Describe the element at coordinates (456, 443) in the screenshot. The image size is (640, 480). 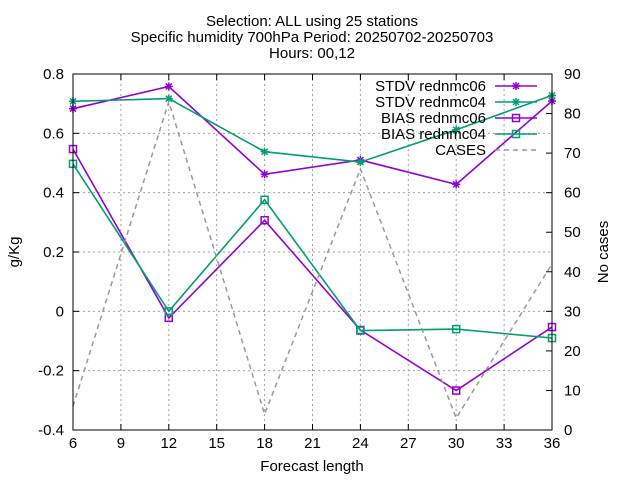
I see `x-tick-label: 30` at that location.